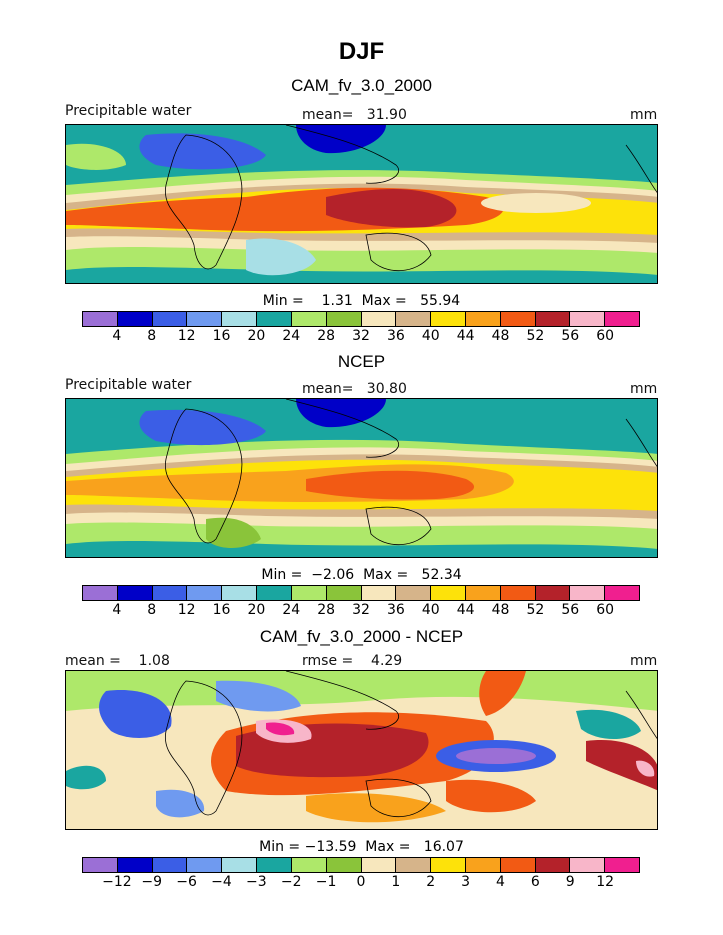  What do you see at coordinates (352, 661) in the screenshot?
I see `panel-3-rmse-label: rmse = 4.29` at bounding box center [352, 661].